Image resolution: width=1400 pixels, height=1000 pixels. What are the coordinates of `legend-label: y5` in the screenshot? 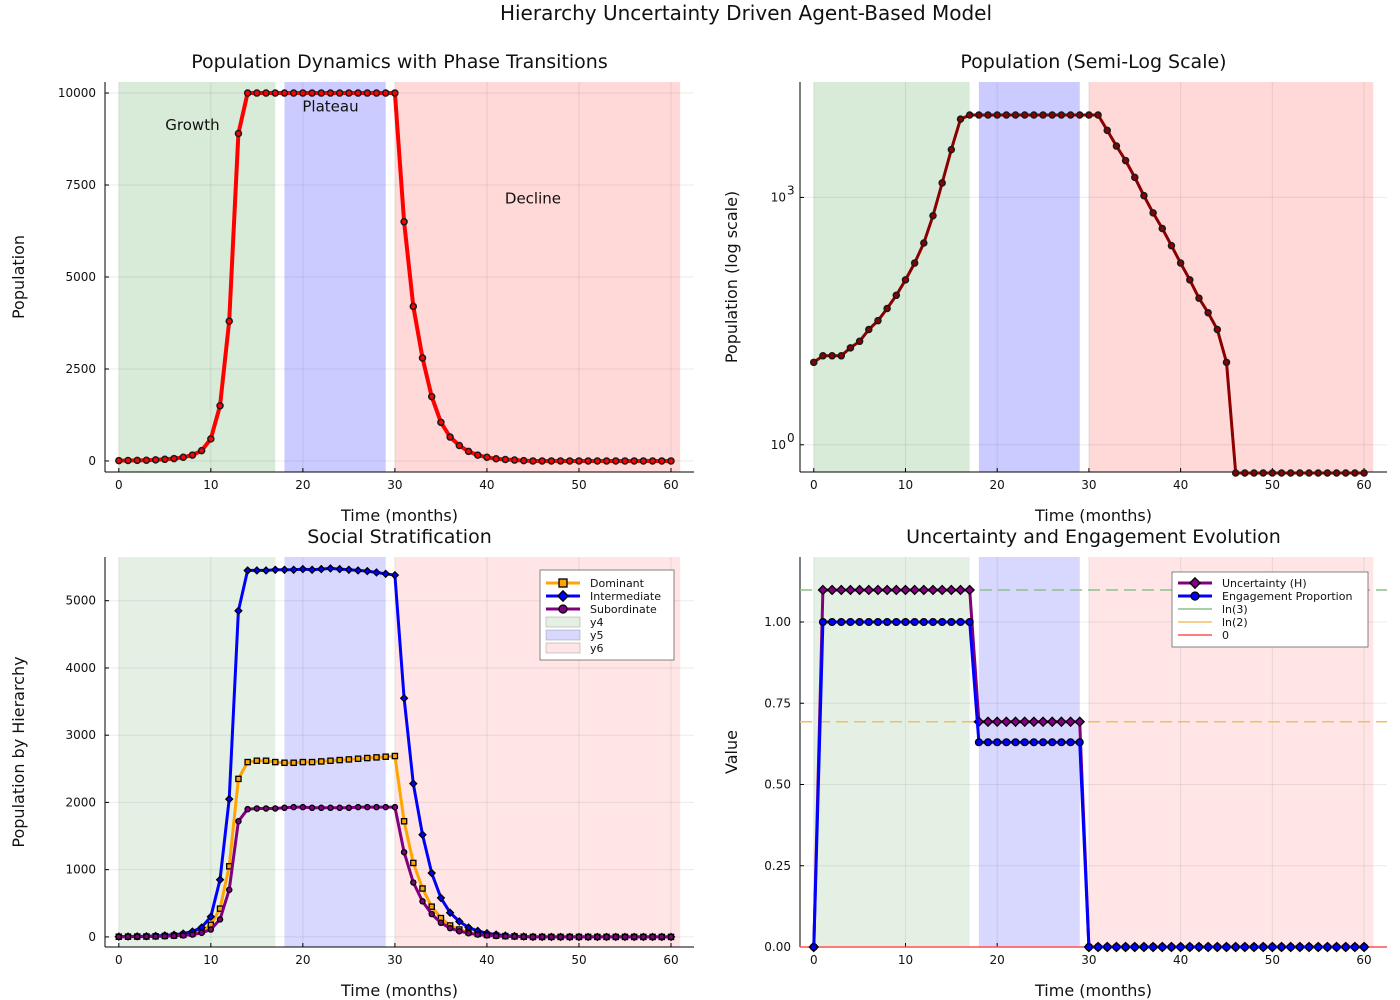 It's located at (597, 635).